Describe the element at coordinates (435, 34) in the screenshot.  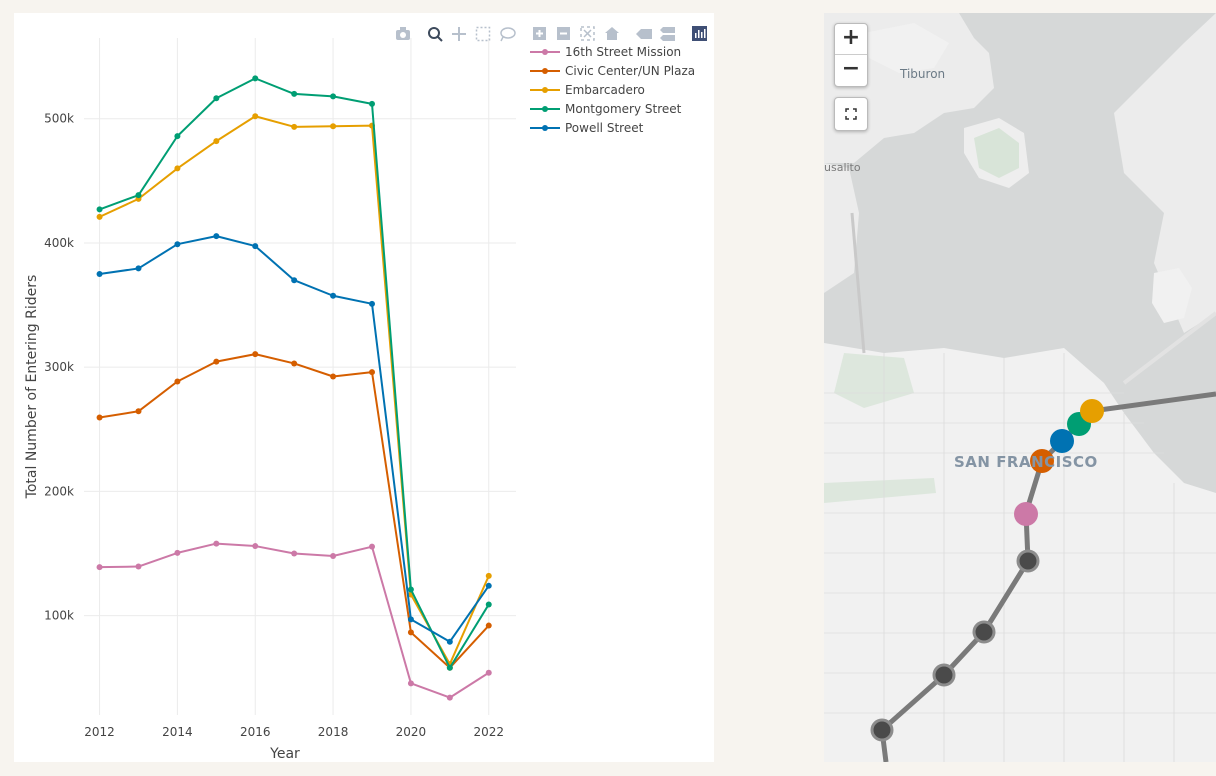
I see `zoom-icon` at that location.